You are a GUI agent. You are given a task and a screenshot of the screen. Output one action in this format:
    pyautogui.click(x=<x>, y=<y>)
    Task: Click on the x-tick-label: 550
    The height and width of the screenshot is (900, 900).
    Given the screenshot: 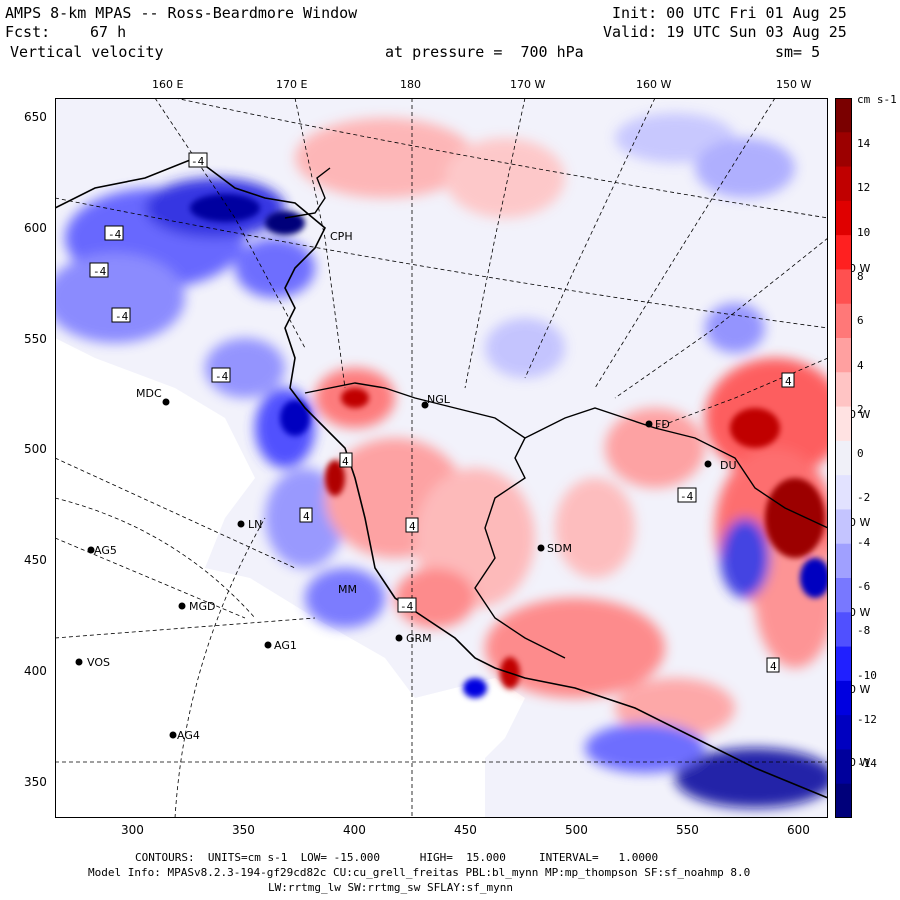 What is the action you would take?
    pyautogui.click(x=687, y=830)
    